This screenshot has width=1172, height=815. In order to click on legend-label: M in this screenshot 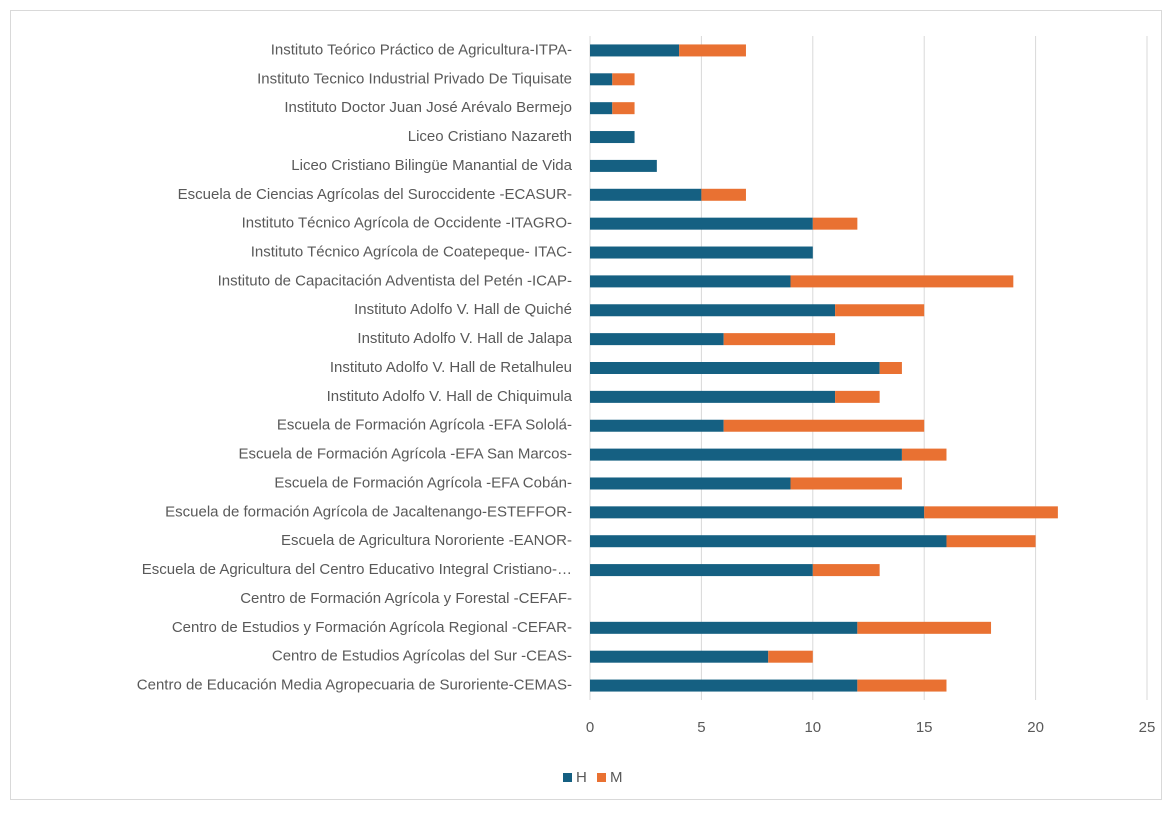, I will do `click(616, 777)`.